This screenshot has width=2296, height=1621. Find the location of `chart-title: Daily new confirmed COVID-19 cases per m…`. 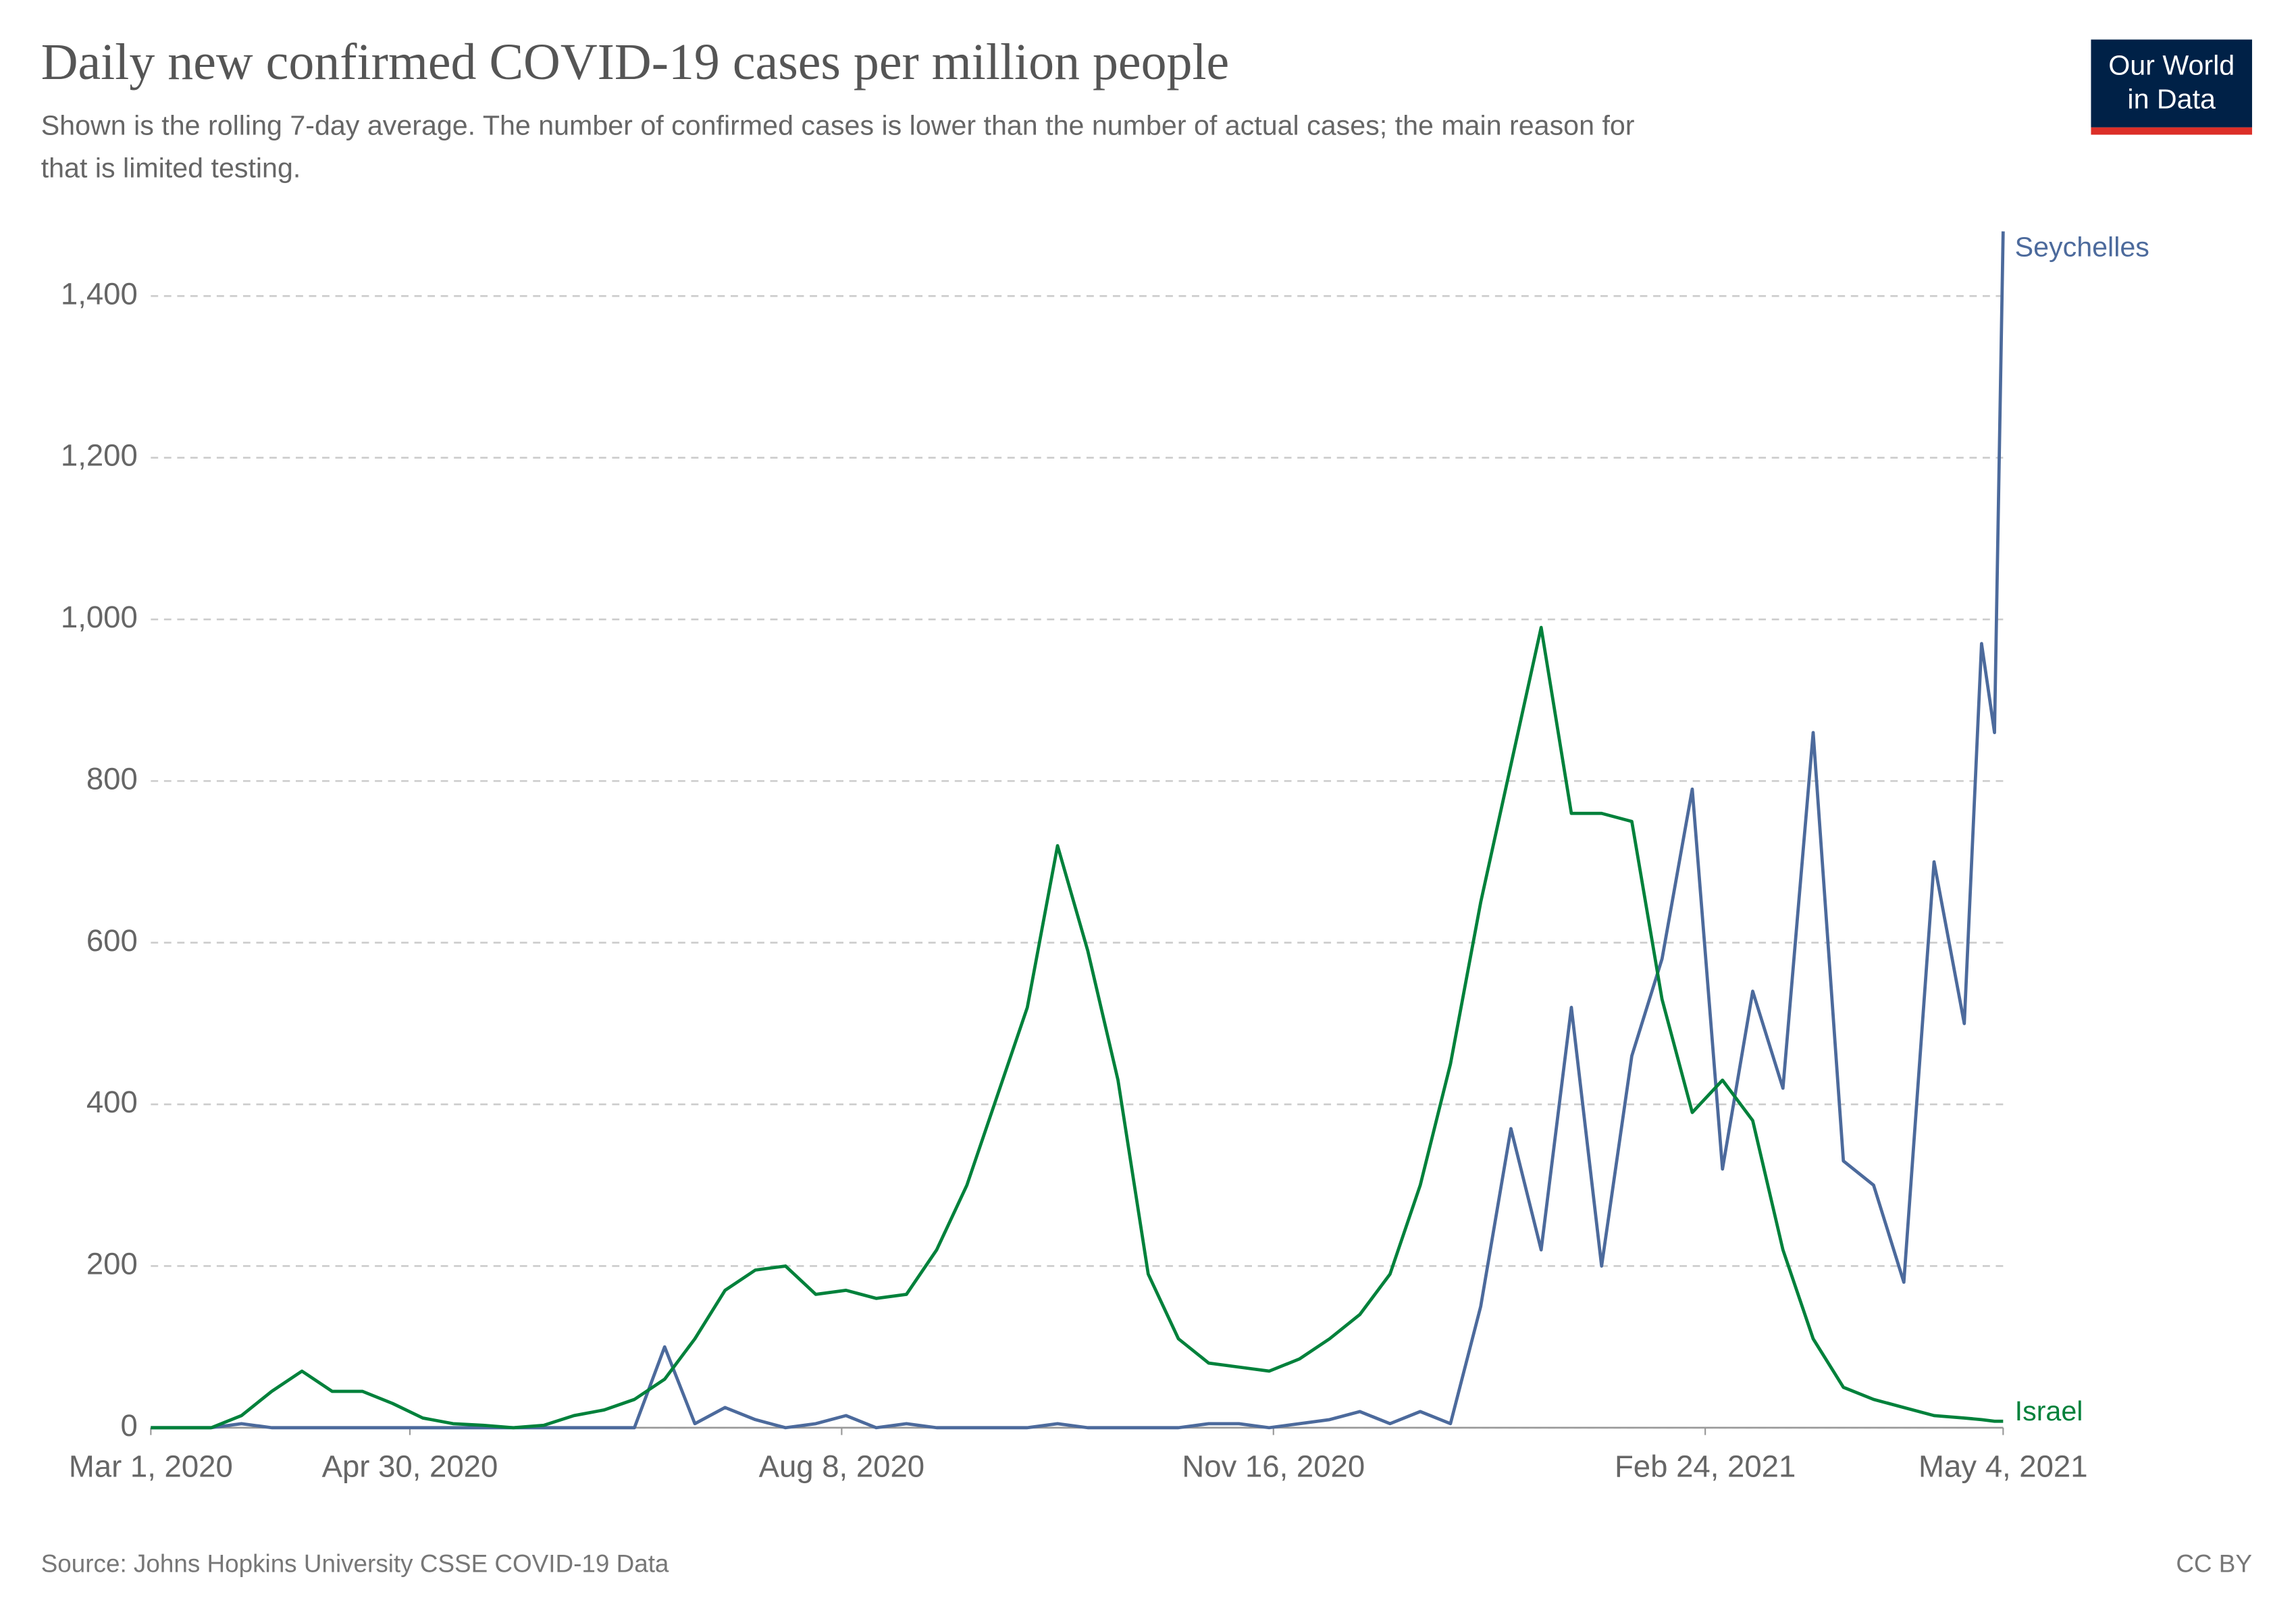

chart-title: Daily new confirmed COVID-19 cases per m… is located at coordinates (635, 62).